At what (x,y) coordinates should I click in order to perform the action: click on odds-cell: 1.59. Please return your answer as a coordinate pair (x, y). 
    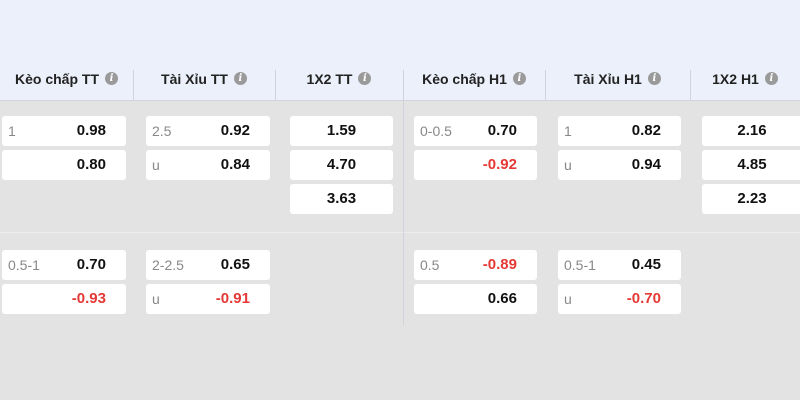
    Looking at the image, I should click on (341, 131).